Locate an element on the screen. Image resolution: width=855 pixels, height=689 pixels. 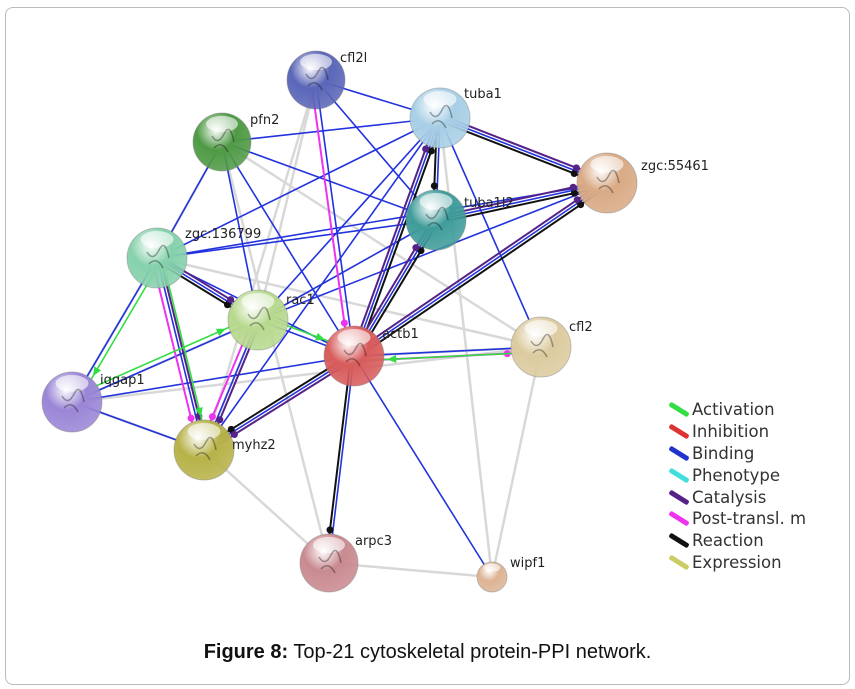
edge-activation-cfl2-actb1 is located at coordinates (448, 356).